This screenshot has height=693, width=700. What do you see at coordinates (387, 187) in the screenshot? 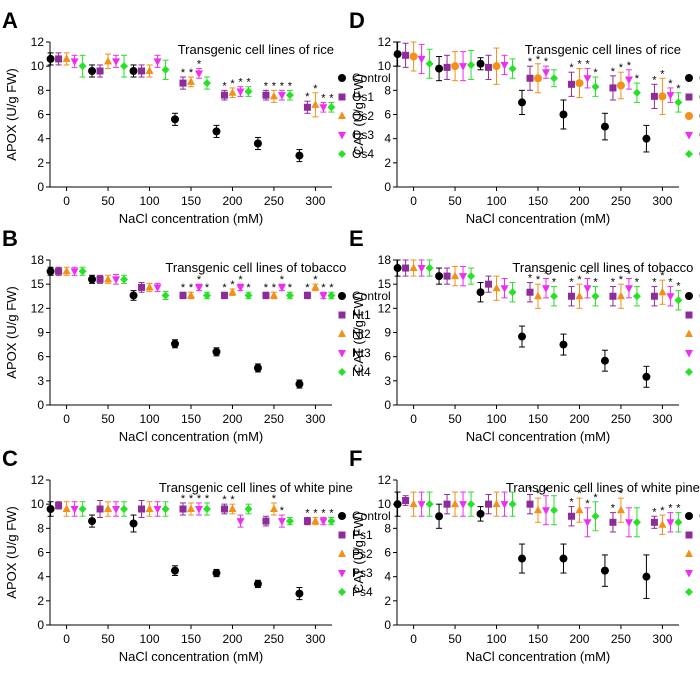
I see `y-tick-label: 0` at bounding box center [387, 187].